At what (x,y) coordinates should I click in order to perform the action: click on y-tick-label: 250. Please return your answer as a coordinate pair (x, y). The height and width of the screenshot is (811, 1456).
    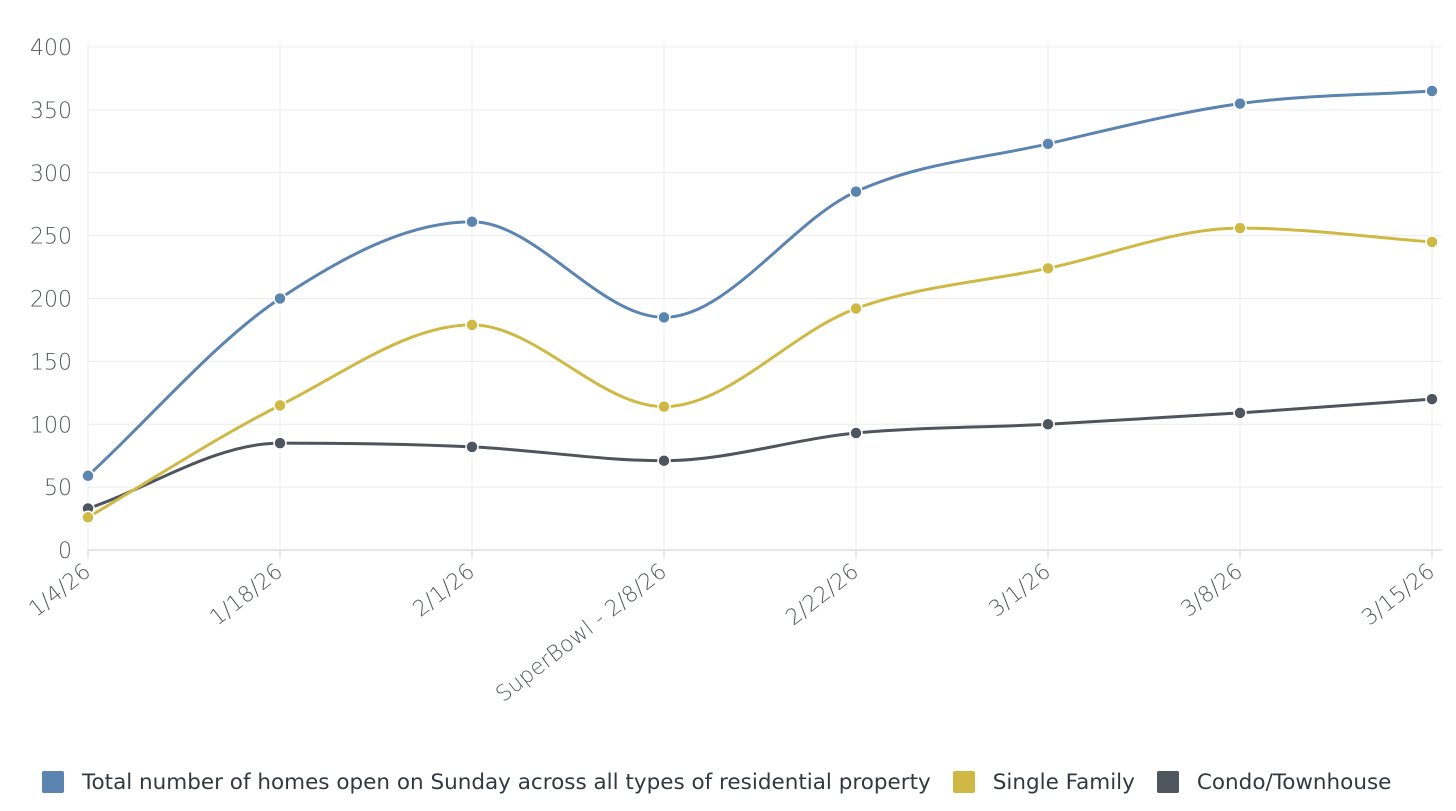
    Looking at the image, I should click on (51, 237).